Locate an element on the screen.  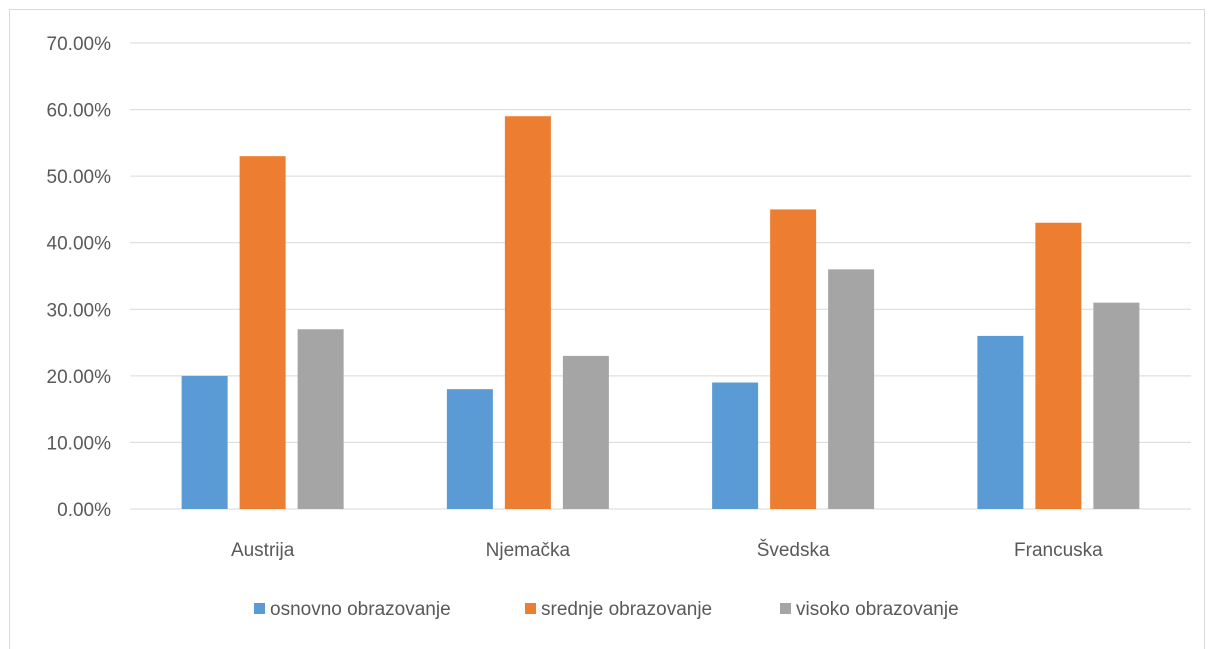
x-tick-label: Austrija is located at coordinates (263, 550).